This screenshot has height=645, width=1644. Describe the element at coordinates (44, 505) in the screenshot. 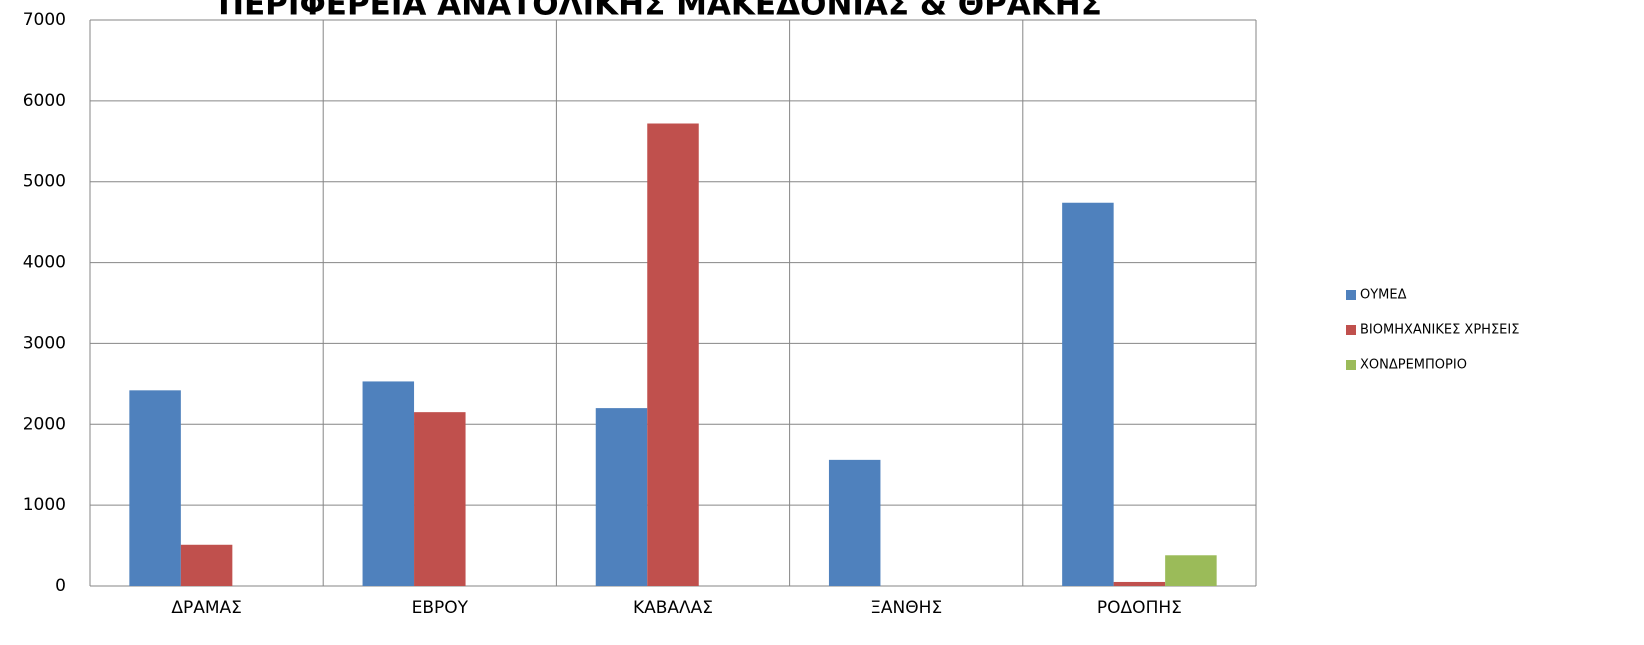

I see `y-tick-label: 1000` at that location.